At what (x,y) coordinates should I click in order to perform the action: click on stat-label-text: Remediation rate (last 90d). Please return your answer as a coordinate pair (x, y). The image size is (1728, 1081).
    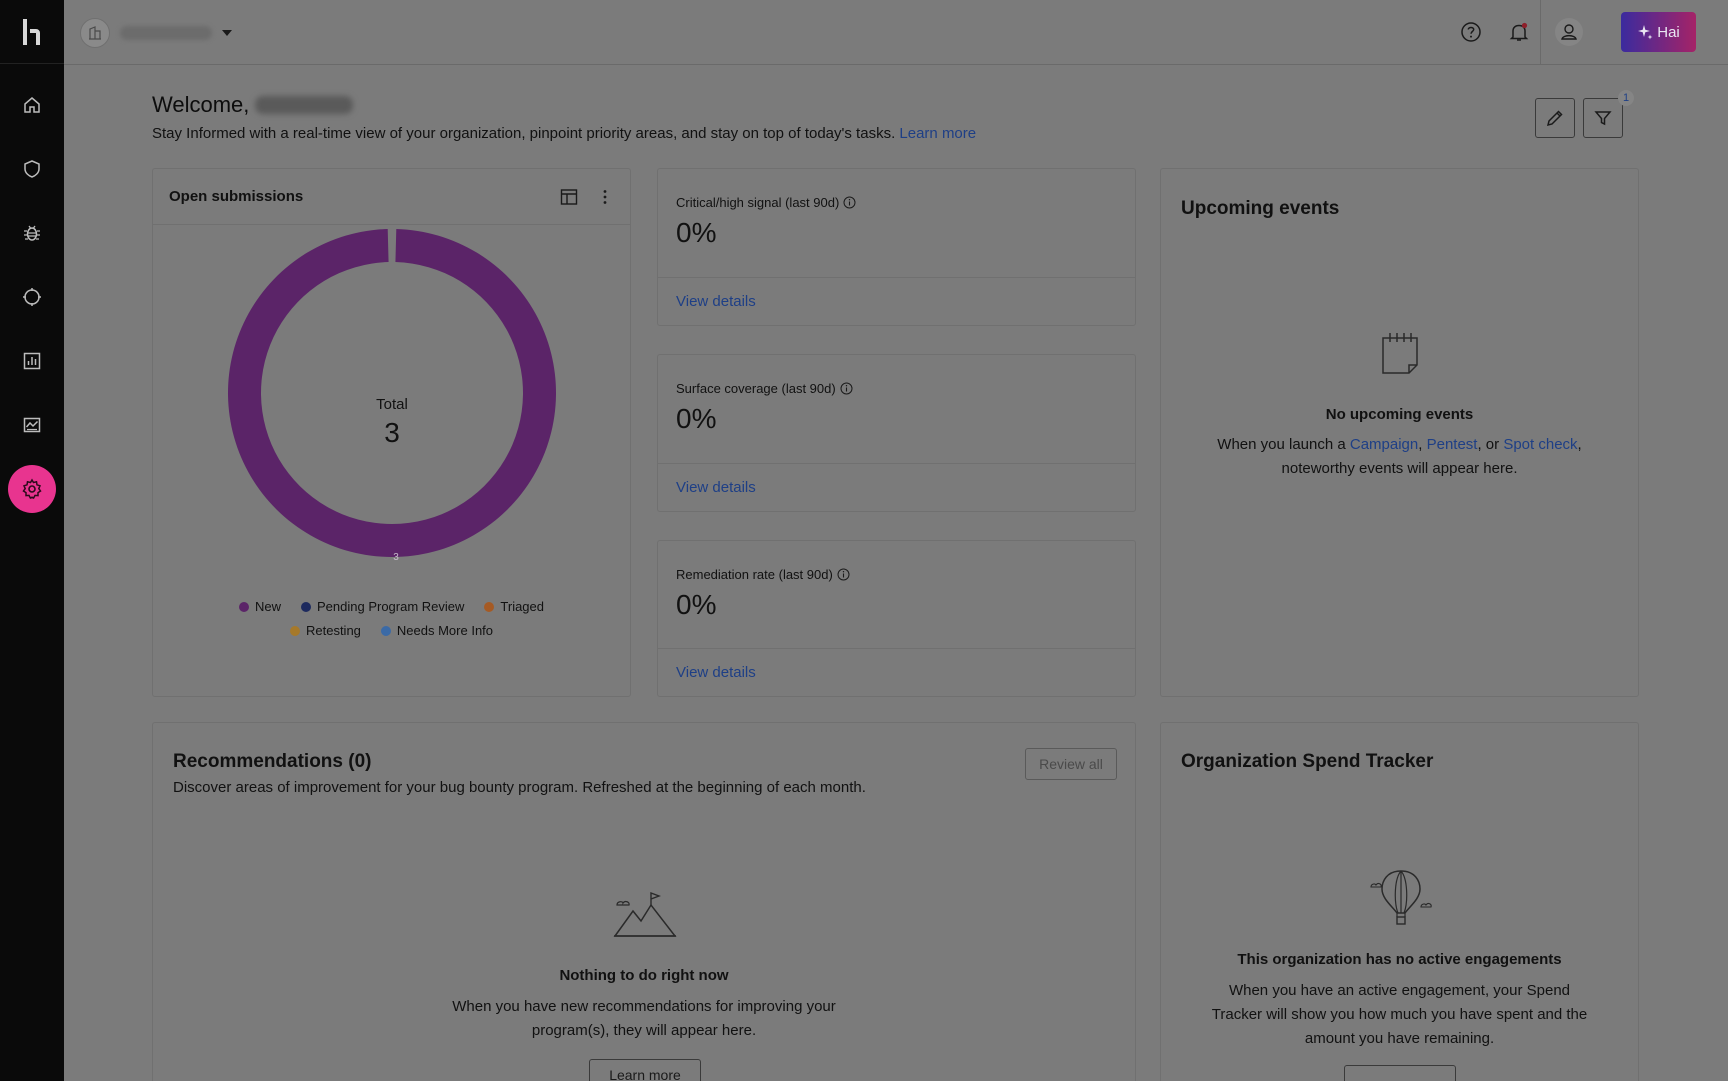
    Looking at the image, I should click on (754, 574).